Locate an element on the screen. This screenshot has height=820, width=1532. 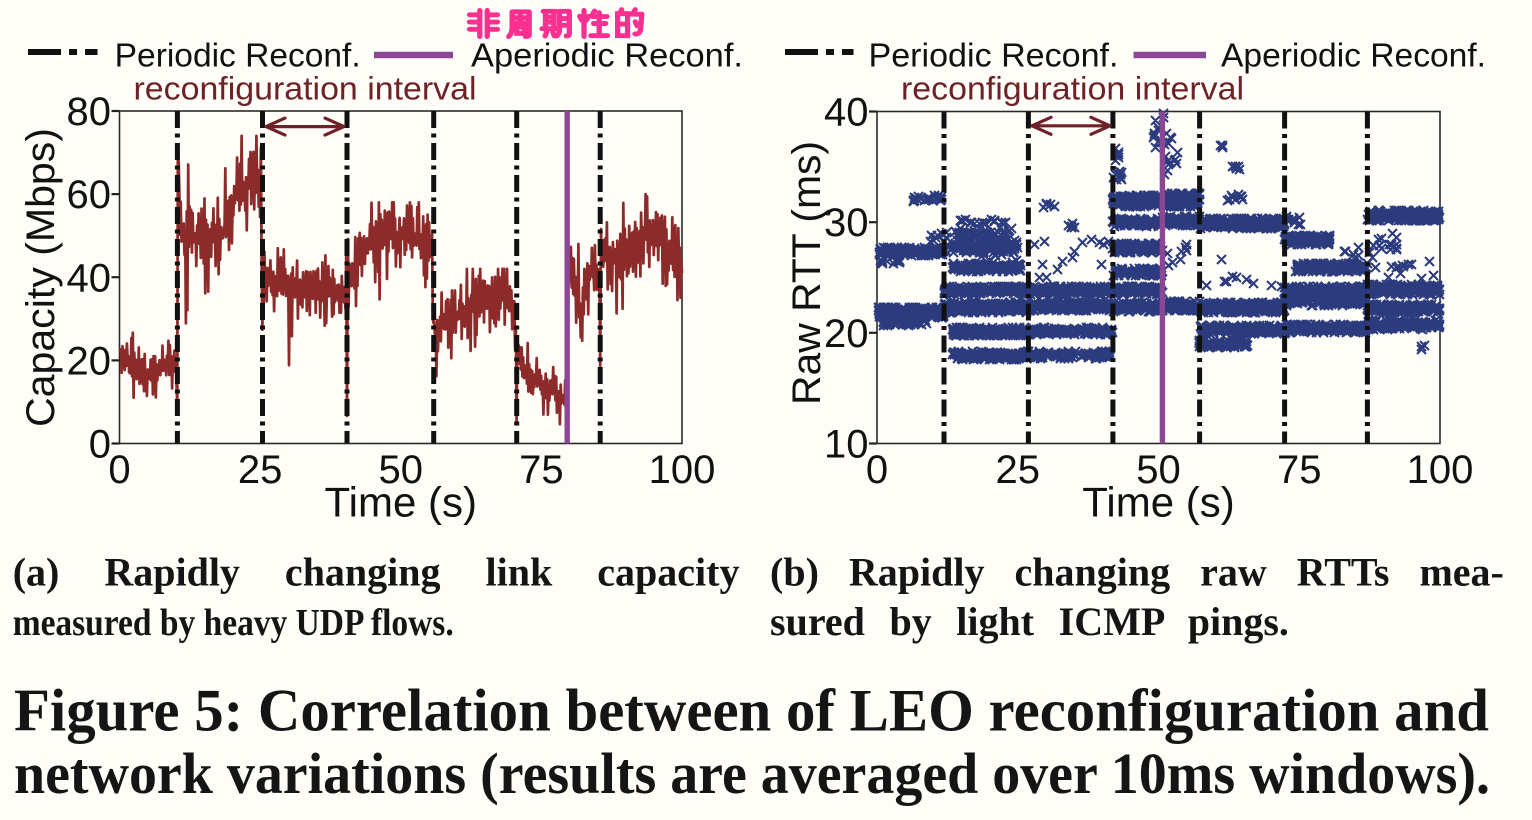
svg-text: 60 is located at coordinates (89, 195).